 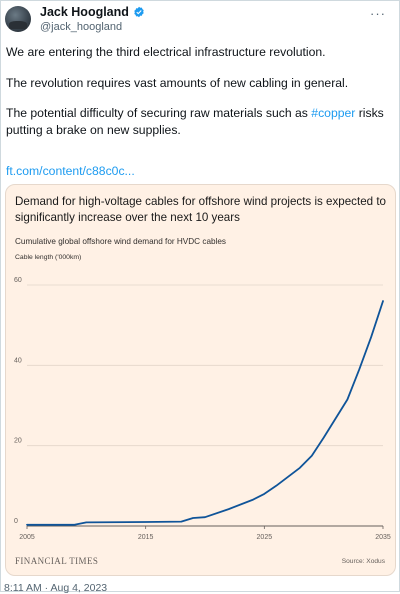 I want to click on financial-times-logo: FINANCIAL TIMES, so click(x=57, y=561).